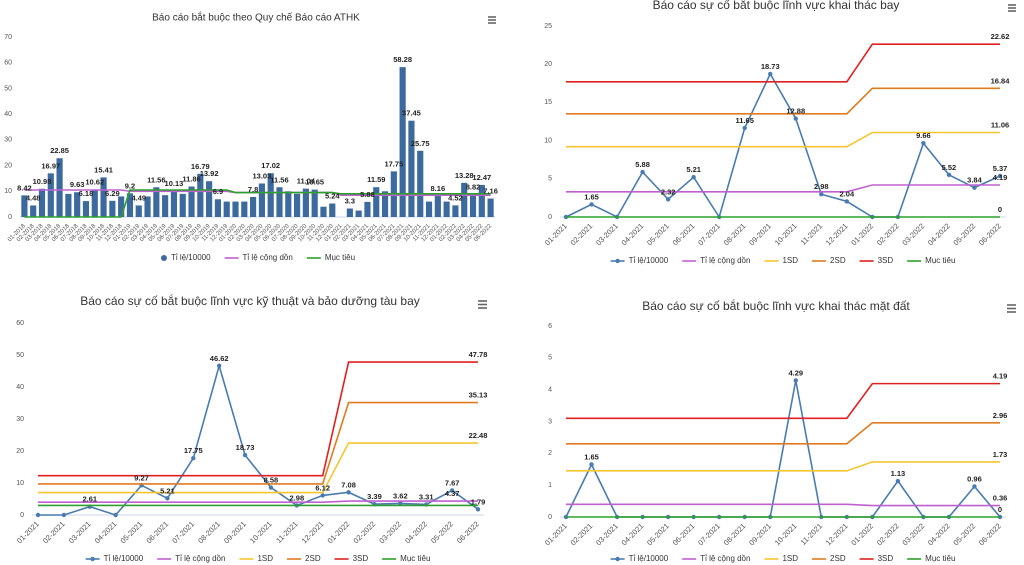 This screenshot has height=565, width=1024. Describe the element at coordinates (1001, 80) in the screenshot. I see `data-label: 16.84` at that location.